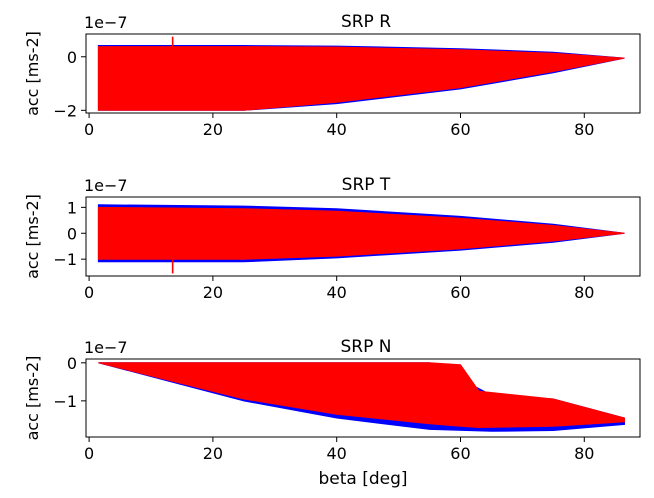 The image size is (654, 498). I want to click on chart-title: SRP R, so click(366, 22).